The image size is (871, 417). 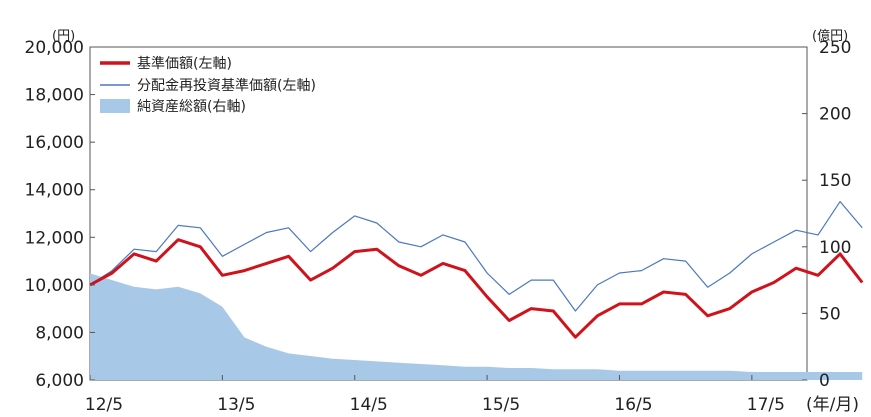 I want to click on right-tick-label: 250, so click(x=835, y=48).